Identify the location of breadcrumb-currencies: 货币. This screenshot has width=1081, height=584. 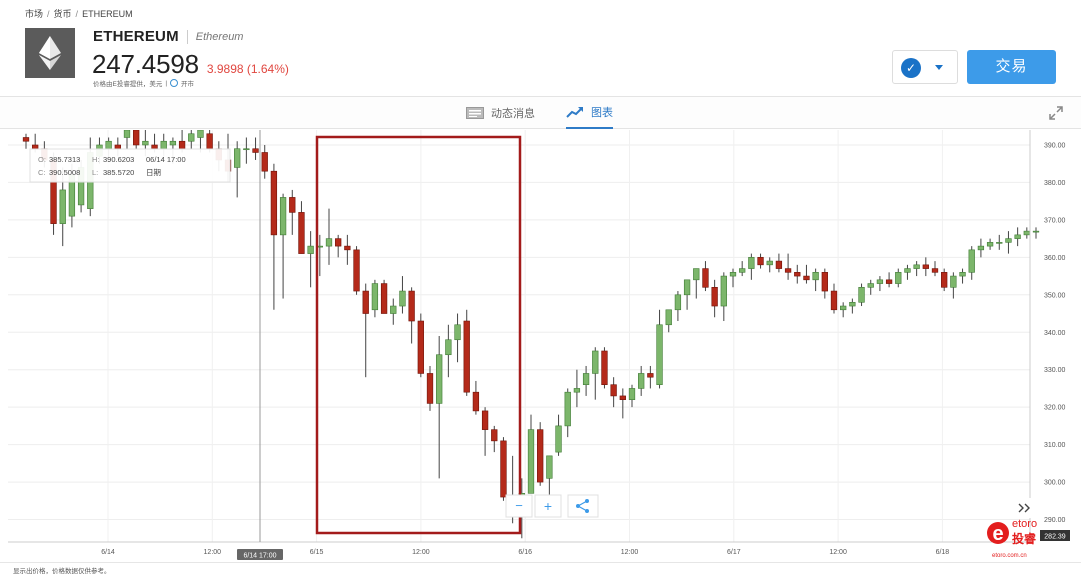
(62, 14).